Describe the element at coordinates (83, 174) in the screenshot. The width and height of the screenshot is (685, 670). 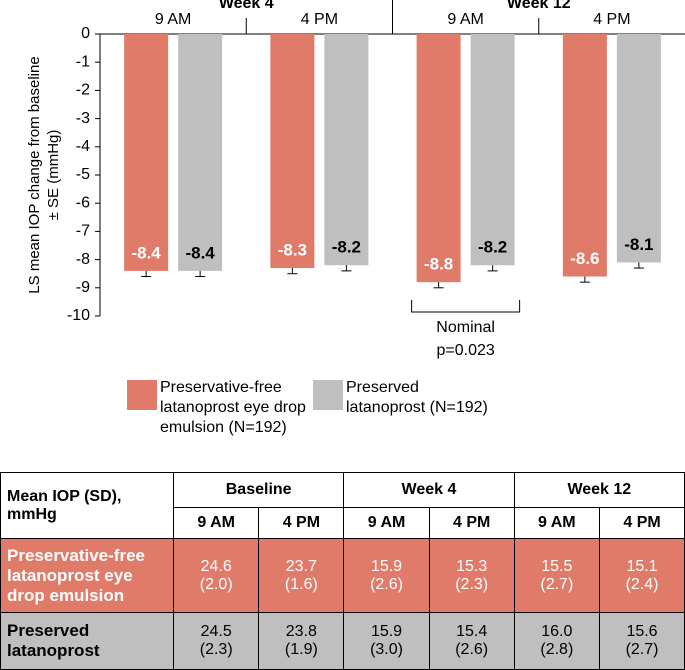
I see `y-tick-label: -5` at that location.